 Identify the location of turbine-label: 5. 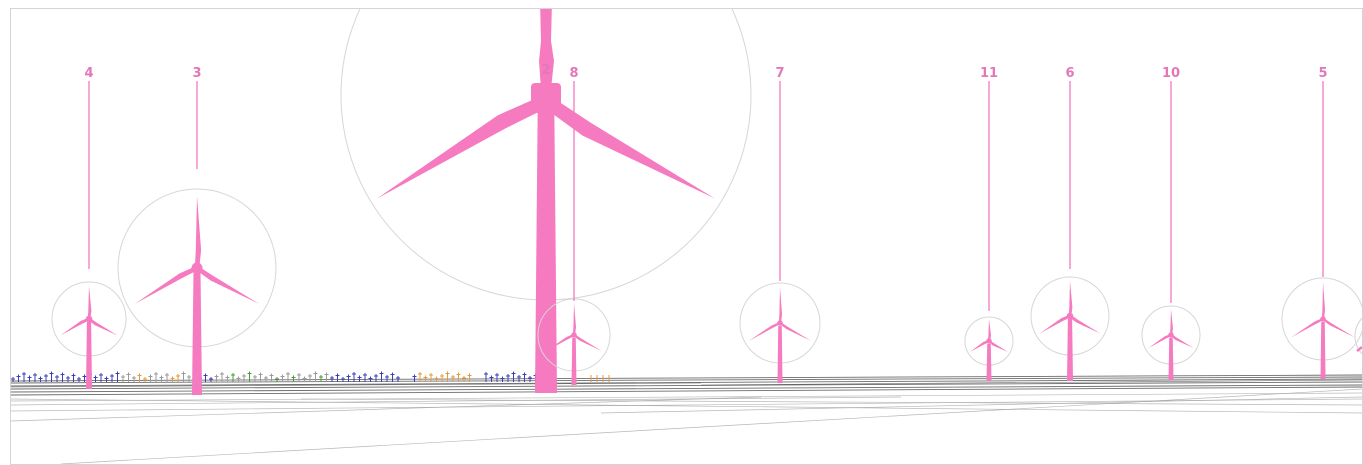
(1322, 73).